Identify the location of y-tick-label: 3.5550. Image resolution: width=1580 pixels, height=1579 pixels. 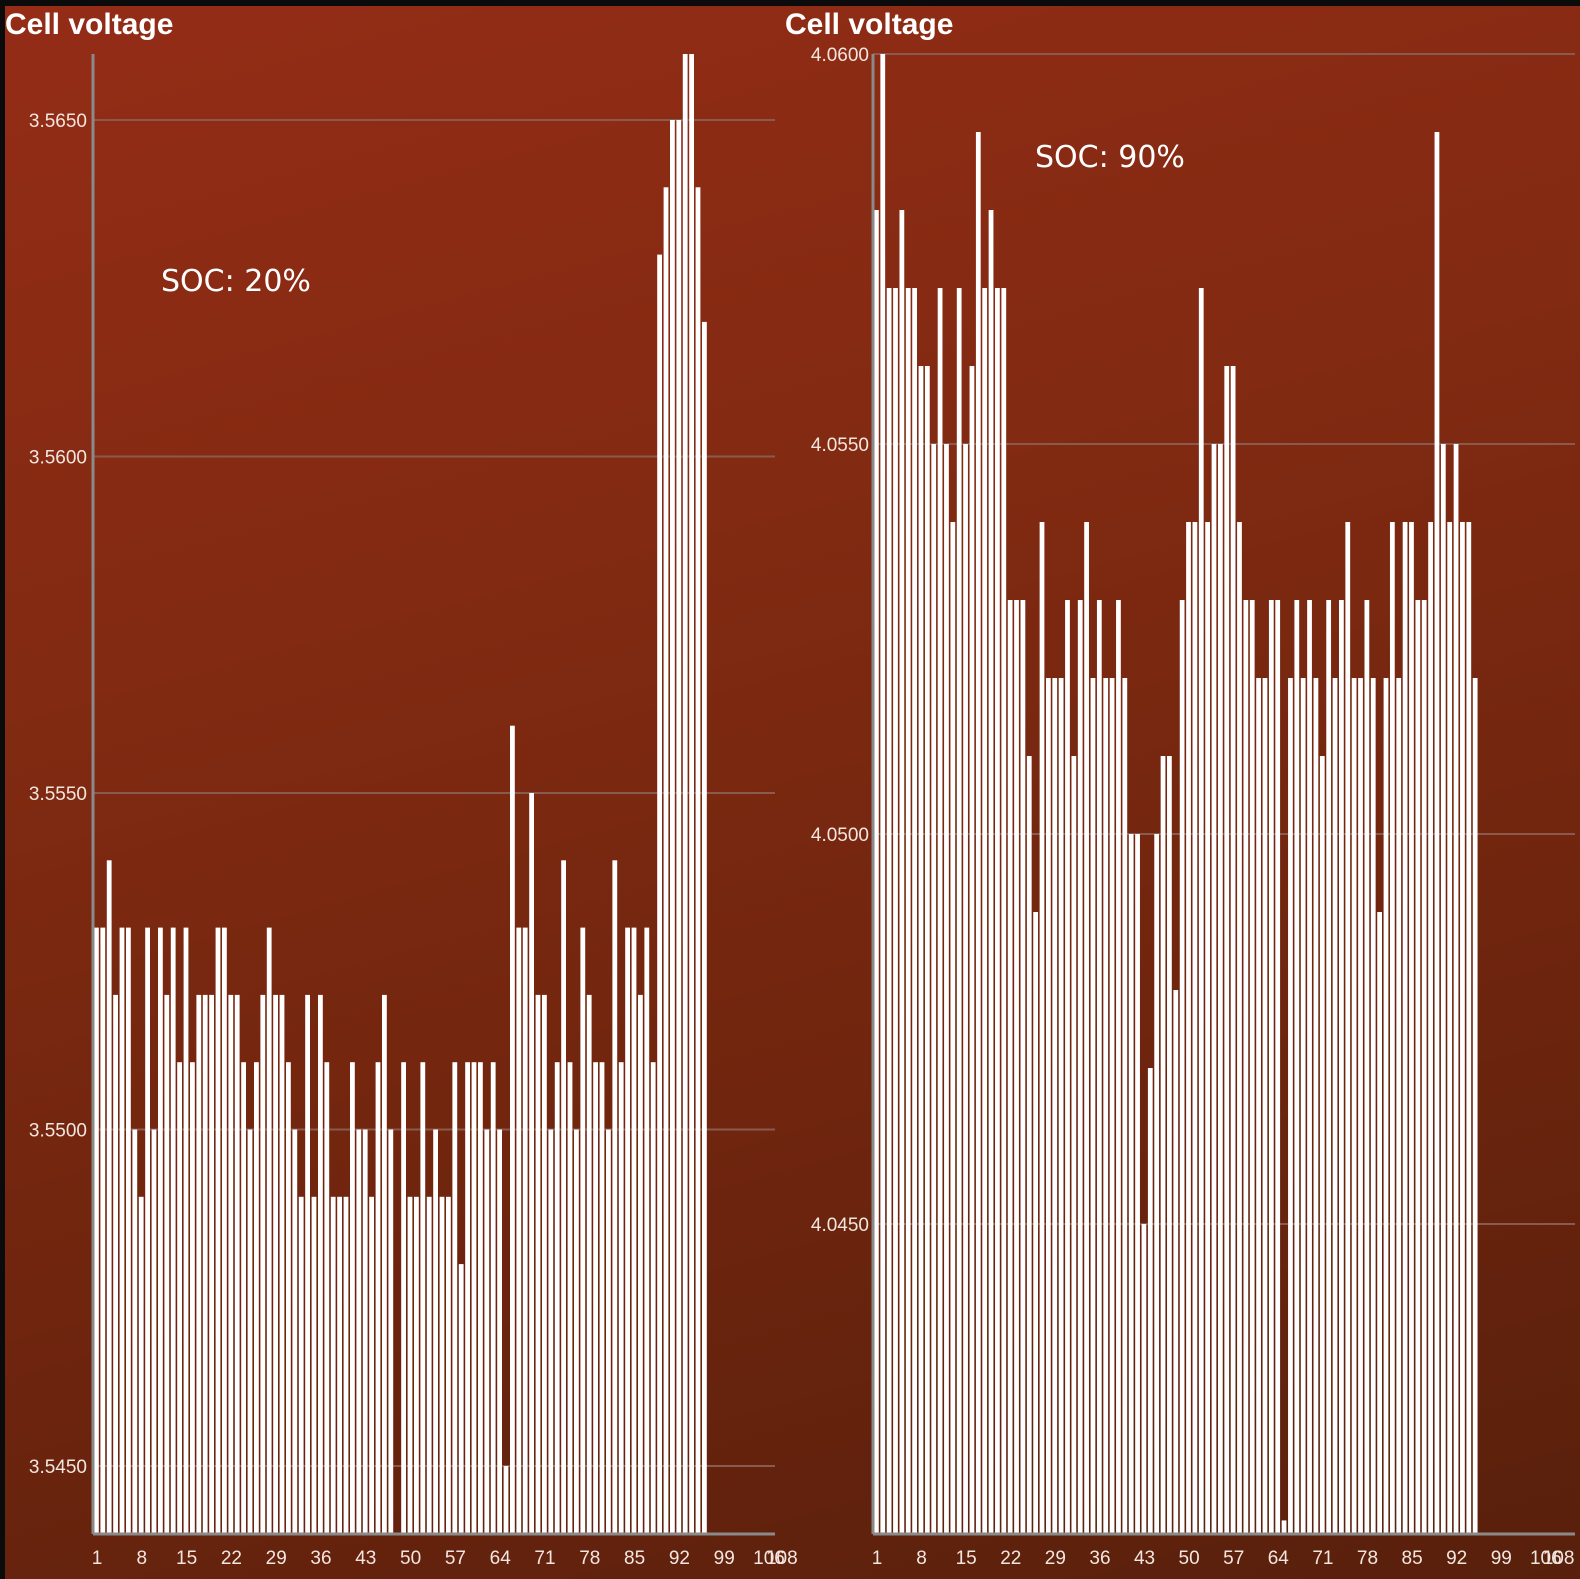
(58, 794).